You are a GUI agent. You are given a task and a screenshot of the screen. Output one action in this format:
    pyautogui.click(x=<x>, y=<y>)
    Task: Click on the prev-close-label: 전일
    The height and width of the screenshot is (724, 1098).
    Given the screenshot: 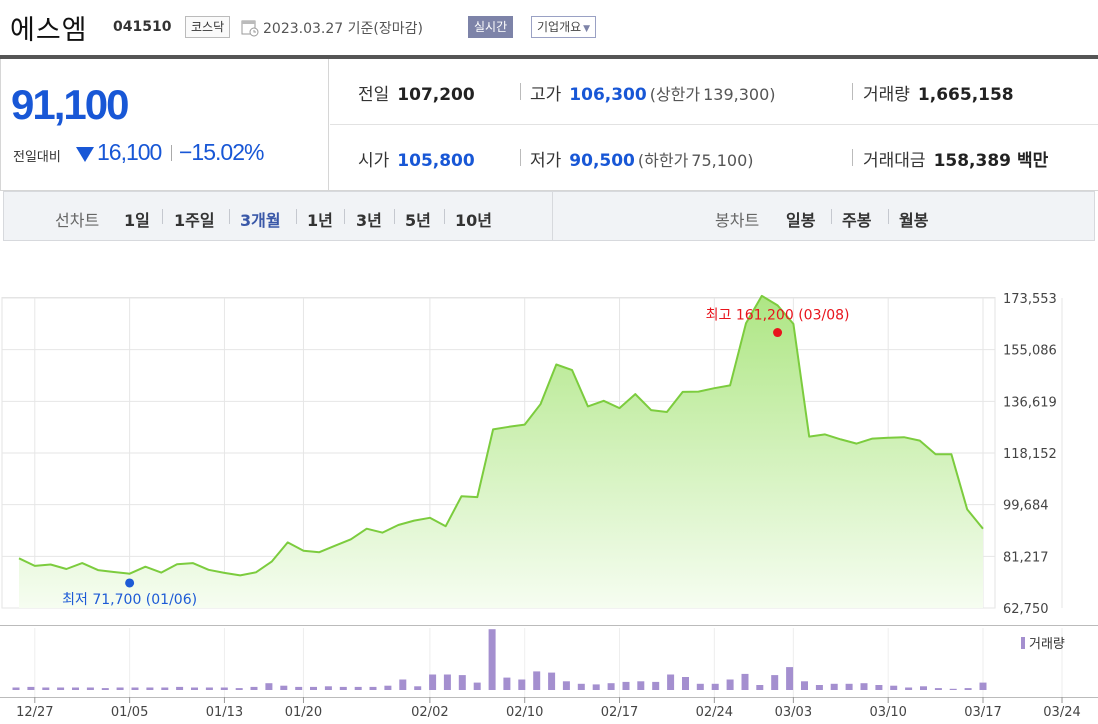 What is the action you would take?
    pyautogui.click(x=374, y=95)
    